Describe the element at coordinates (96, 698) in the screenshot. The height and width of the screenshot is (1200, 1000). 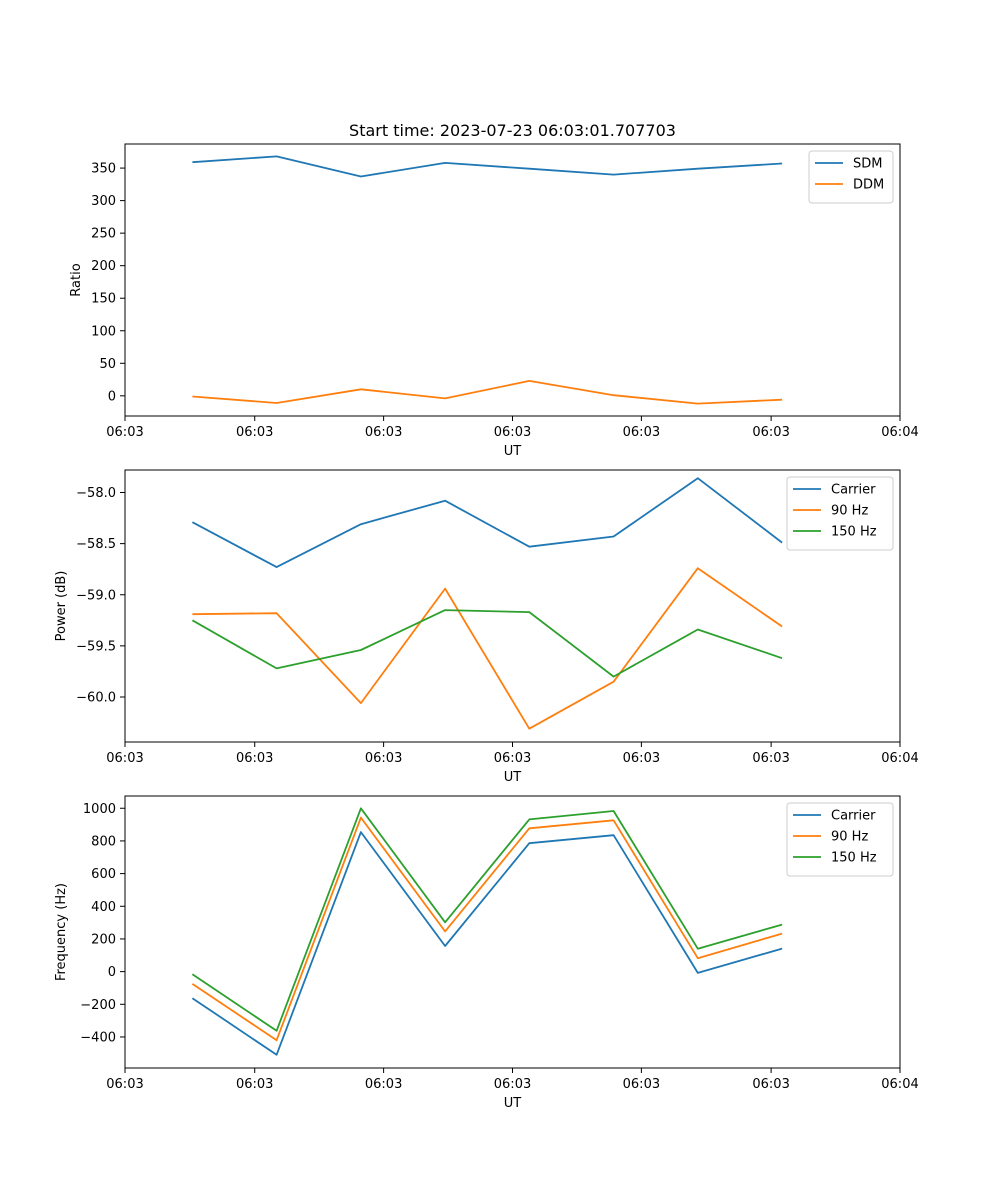
I see `y-tick-label: −60.0` at that location.